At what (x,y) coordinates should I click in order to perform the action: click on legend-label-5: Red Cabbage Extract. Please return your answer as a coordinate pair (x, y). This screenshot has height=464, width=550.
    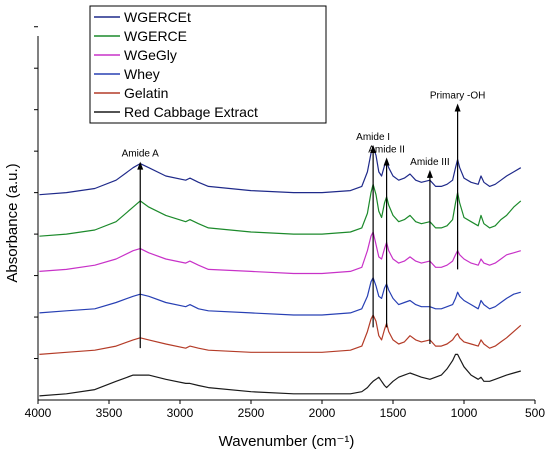
    Looking at the image, I should click on (191, 112).